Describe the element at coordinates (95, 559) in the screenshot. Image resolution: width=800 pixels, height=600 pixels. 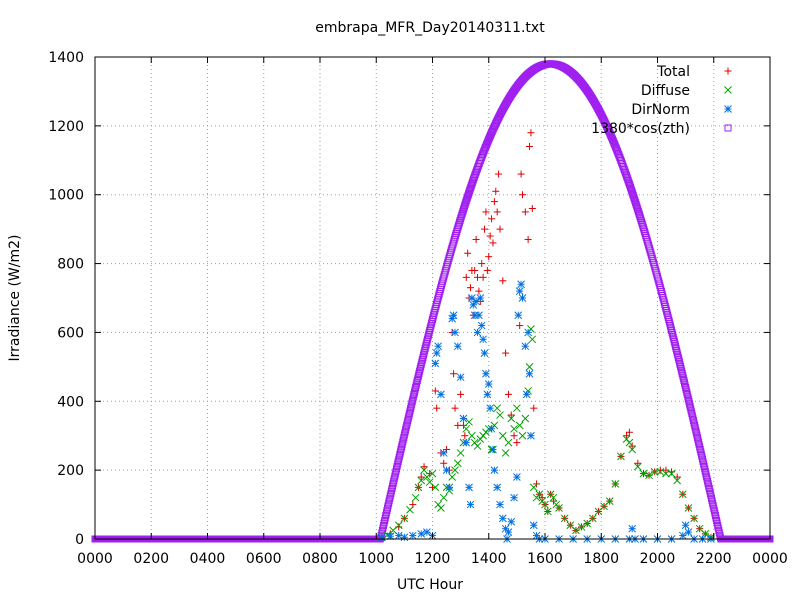
I see `x-tick-label: 0000` at that location.